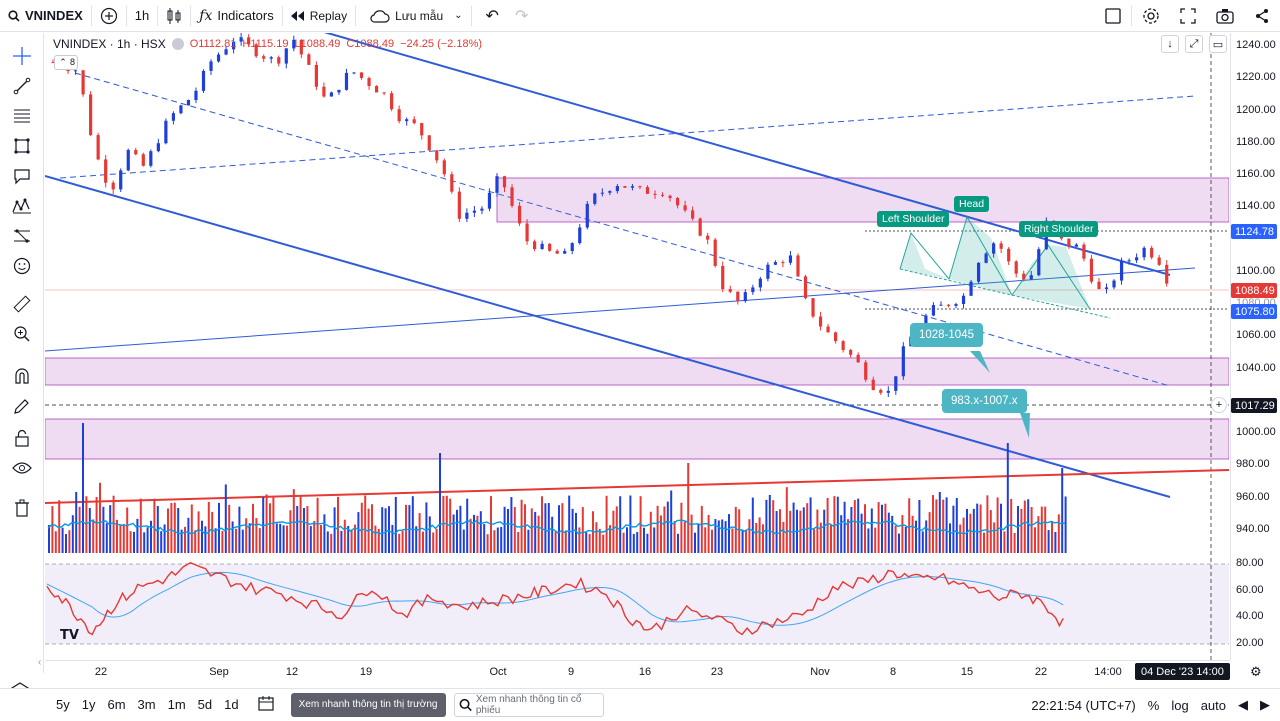  I want to click on range-5d: 5d, so click(205, 704).